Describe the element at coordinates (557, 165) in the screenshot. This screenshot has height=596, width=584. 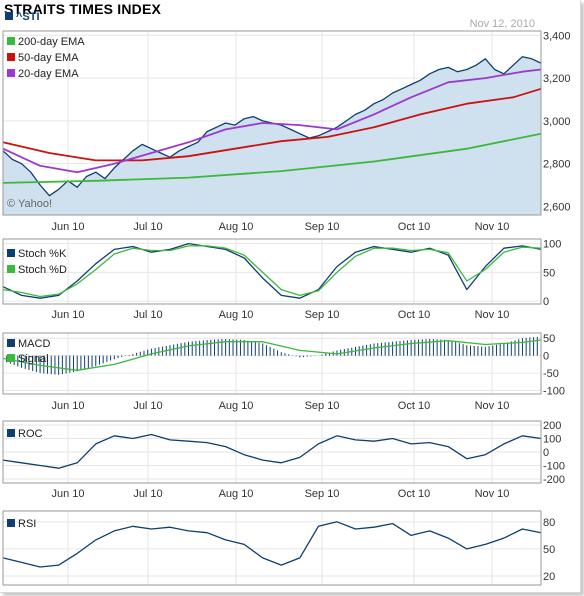
I see `price-ytick-label: 2,800` at that location.